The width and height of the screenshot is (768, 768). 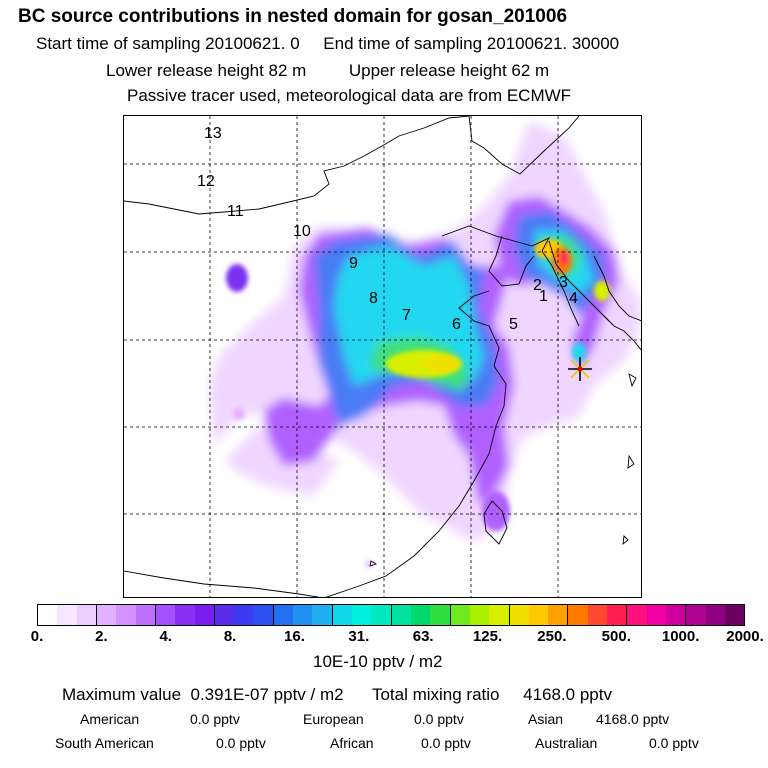 I want to click on color-scale-tick-label: 125., so click(x=487, y=636).